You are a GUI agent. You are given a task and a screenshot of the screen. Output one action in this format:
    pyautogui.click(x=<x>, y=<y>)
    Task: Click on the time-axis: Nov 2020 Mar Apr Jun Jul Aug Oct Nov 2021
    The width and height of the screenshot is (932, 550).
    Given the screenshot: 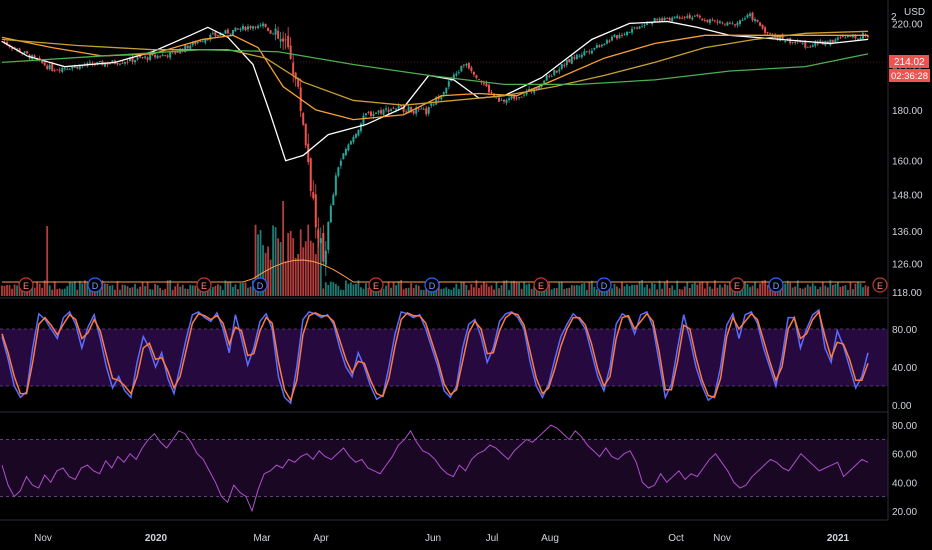 What is the action you would take?
    pyautogui.click(x=444, y=531)
    